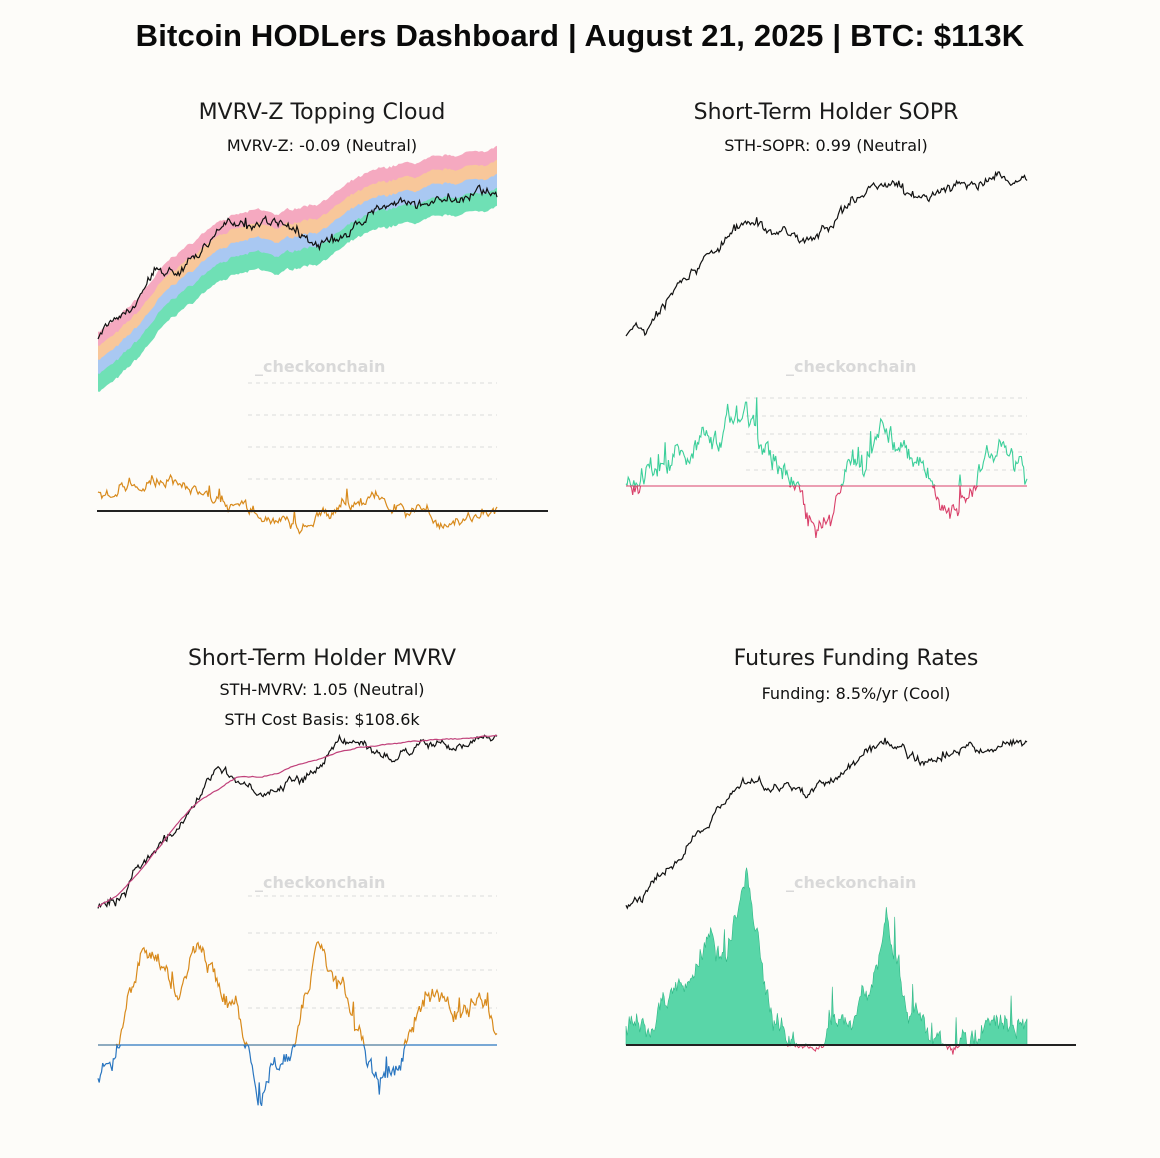 This screenshot has width=1160, height=1158. I want to click on panel-title-sopr: Short-Term Holder SOPR, so click(826, 112).